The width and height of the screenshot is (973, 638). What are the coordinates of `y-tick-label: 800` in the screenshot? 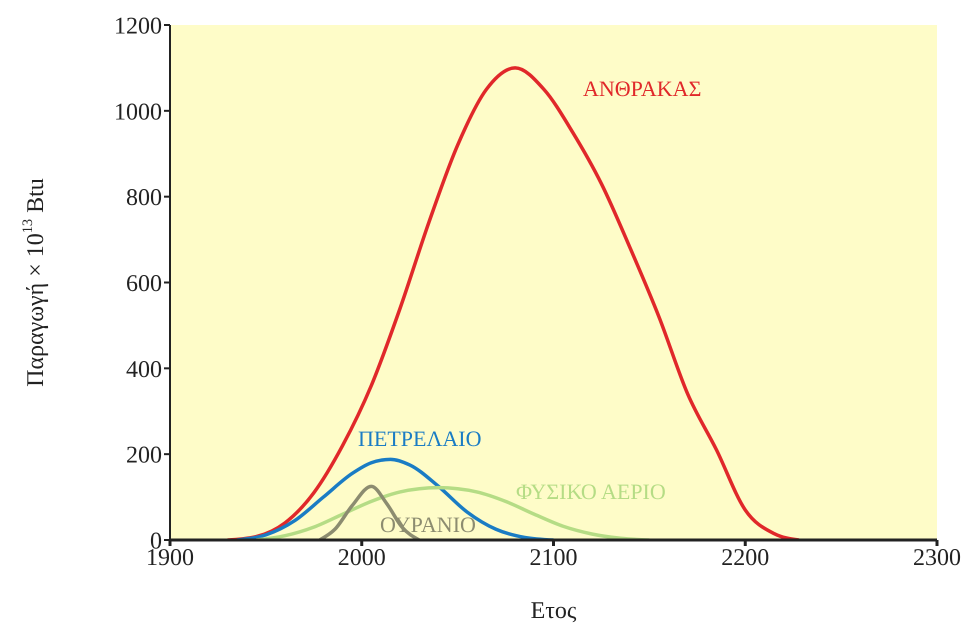 It's located at (144, 198).